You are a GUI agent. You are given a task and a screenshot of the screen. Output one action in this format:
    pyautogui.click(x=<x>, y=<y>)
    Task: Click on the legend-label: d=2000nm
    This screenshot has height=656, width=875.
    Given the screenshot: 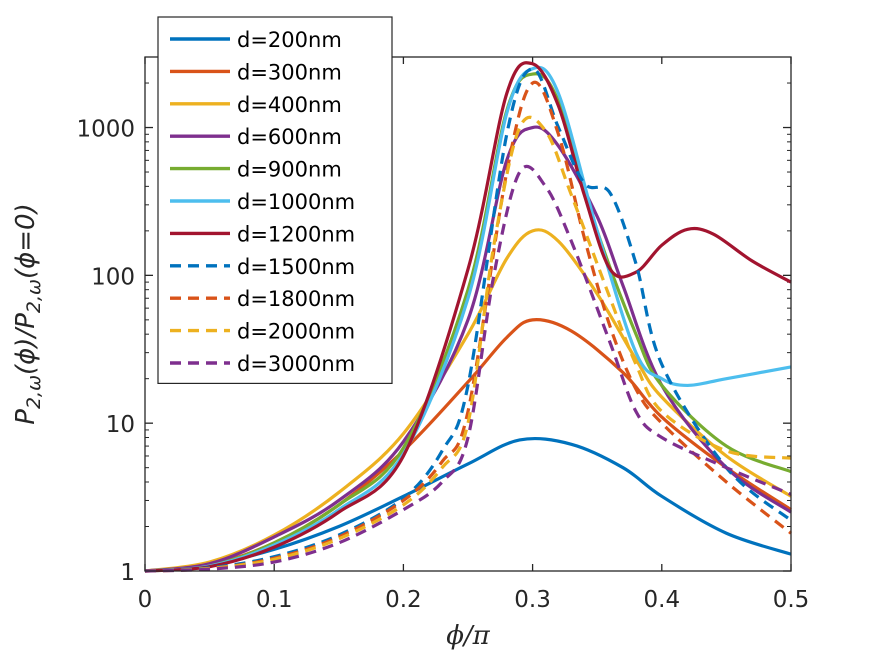 What is the action you would take?
    pyautogui.click(x=296, y=332)
    